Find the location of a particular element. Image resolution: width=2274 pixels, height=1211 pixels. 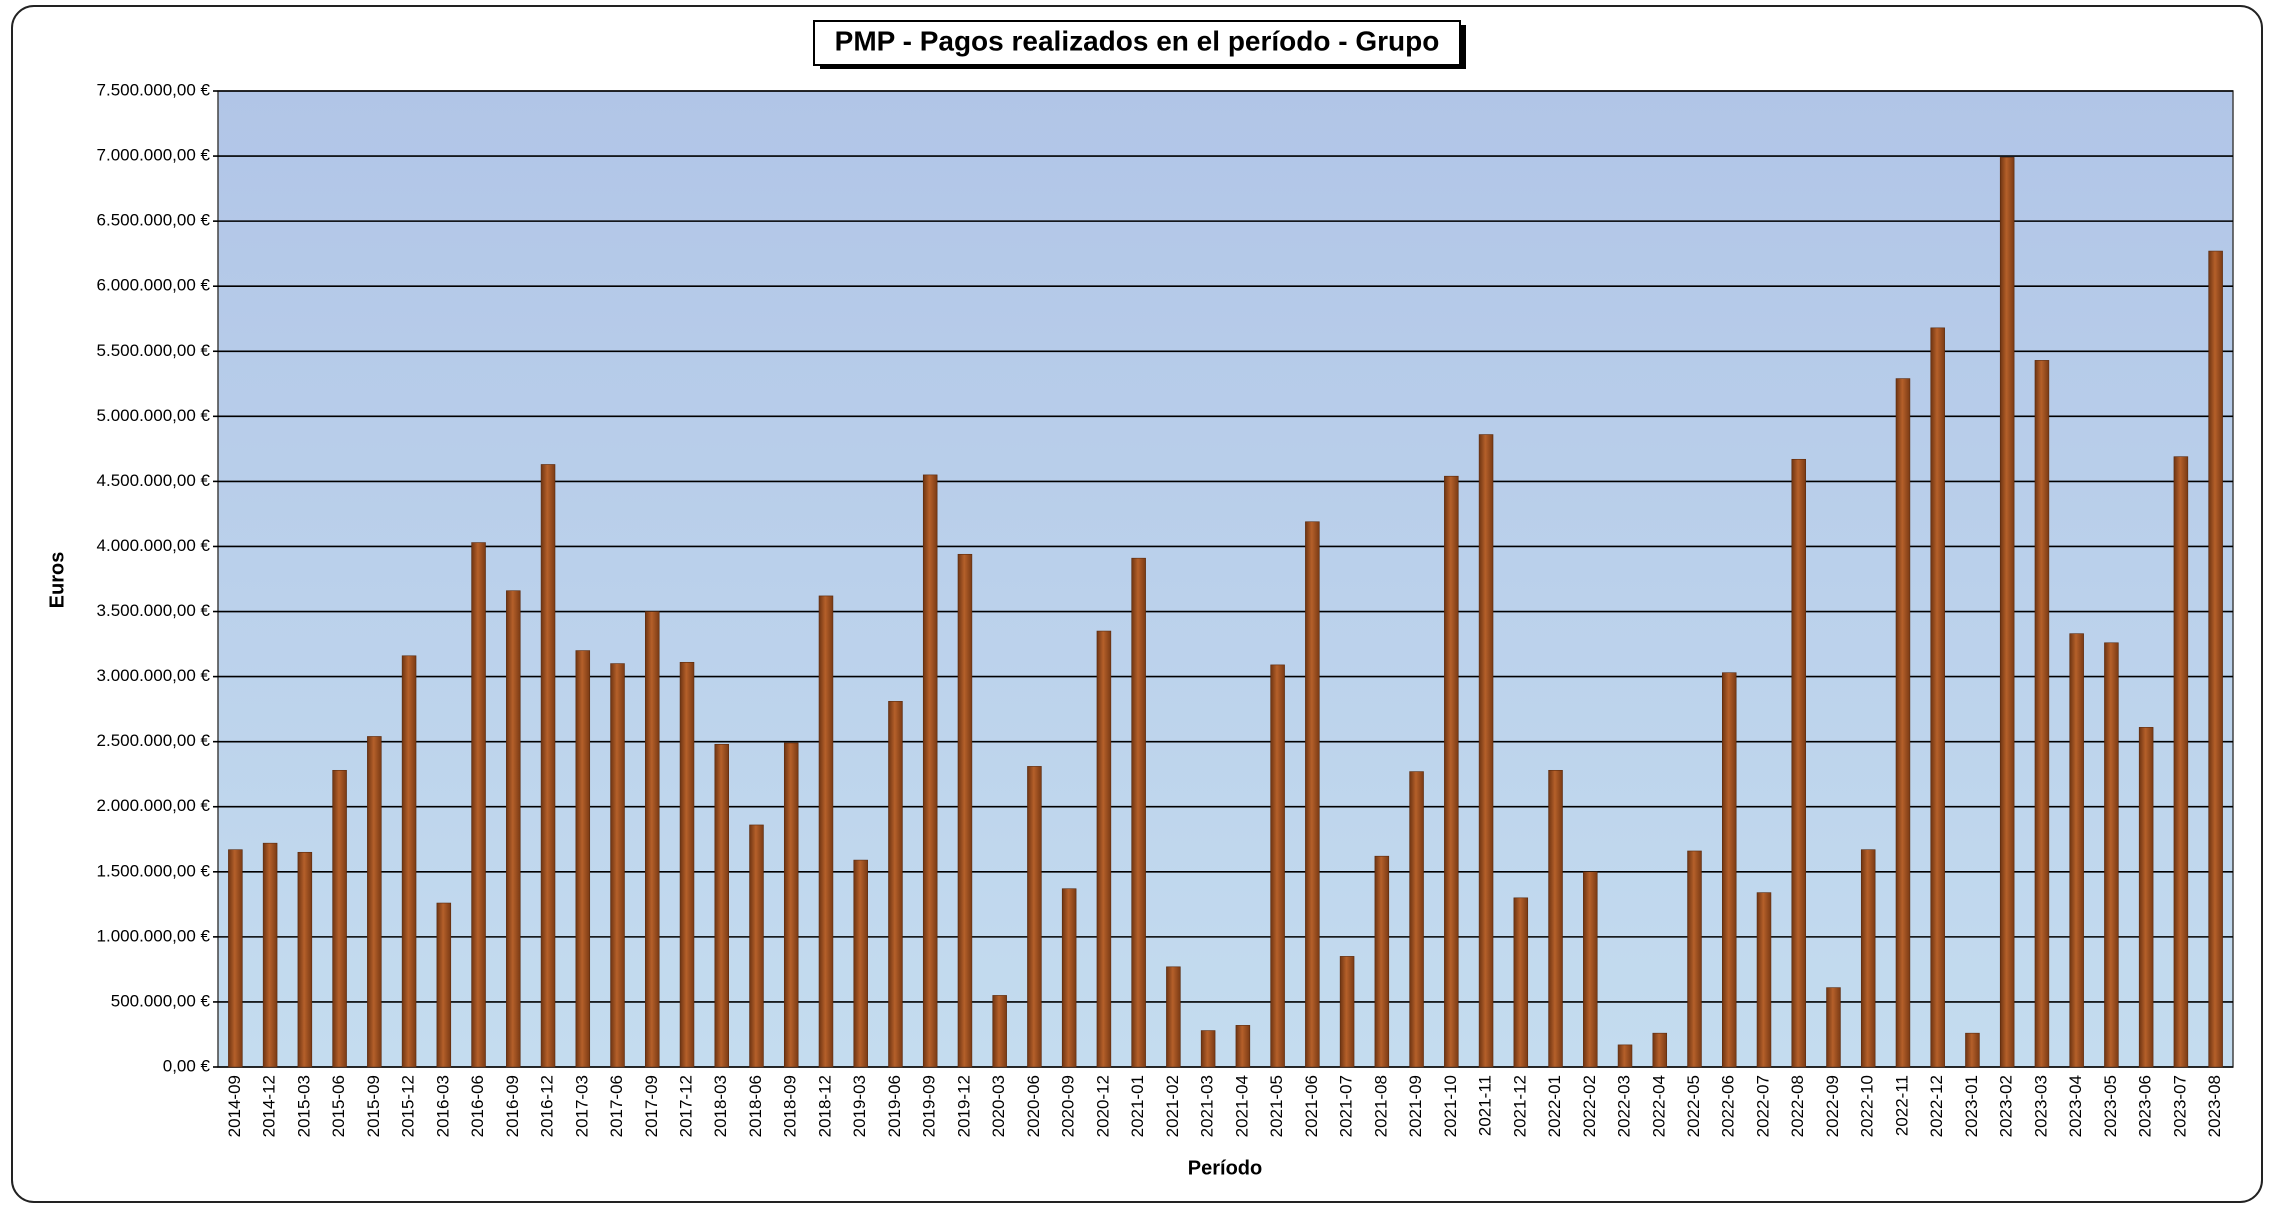

x-tick-label: 2021-05 is located at coordinates (1276, 1106).